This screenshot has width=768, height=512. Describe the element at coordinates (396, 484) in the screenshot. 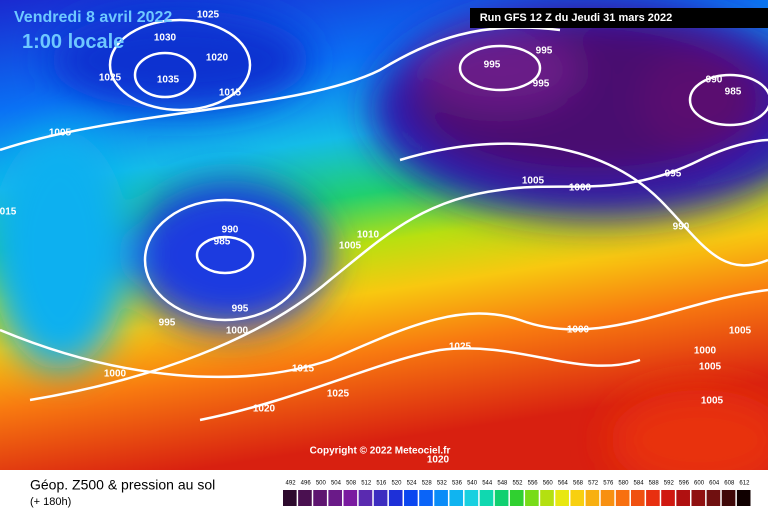

I see `legend-label: 520` at that location.